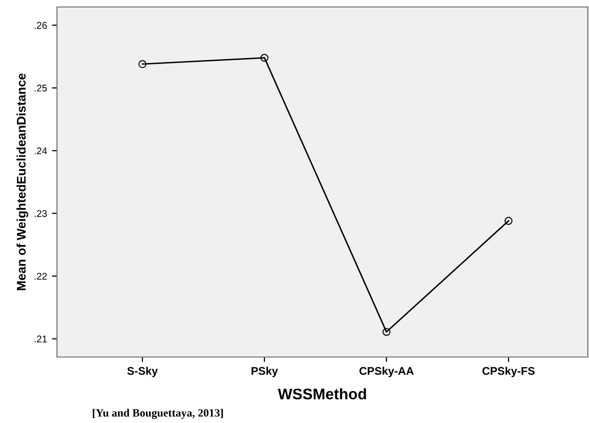 This screenshot has height=423, width=589. What do you see at coordinates (40, 213) in the screenshot?
I see `y-tick-label: .23` at bounding box center [40, 213].